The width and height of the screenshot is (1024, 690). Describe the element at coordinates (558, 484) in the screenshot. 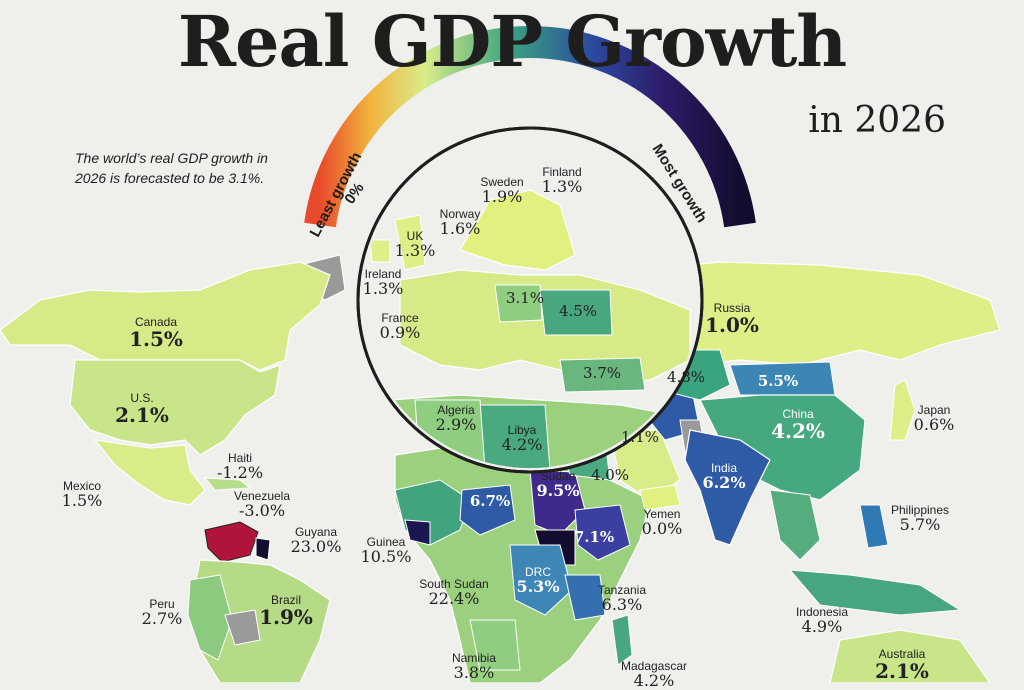

I see `label-sudan: Sudan 9.5%` at that location.